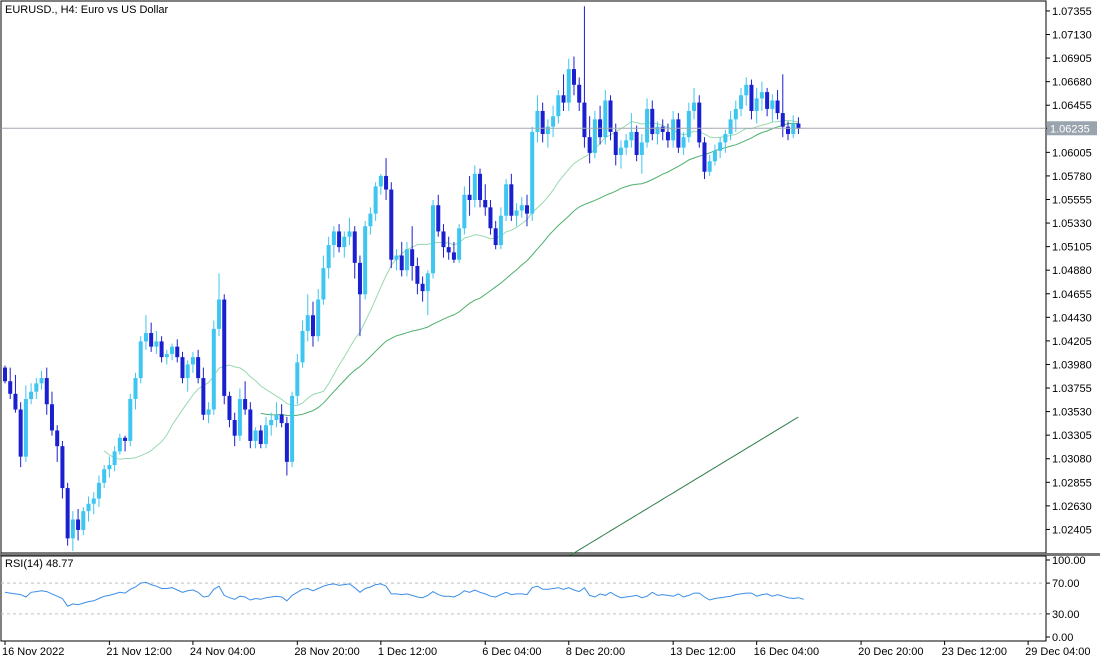 The image size is (1100, 660). Describe the element at coordinates (1072, 413) in the screenshot. I see `price-axis-label: 1.03530` at that location.